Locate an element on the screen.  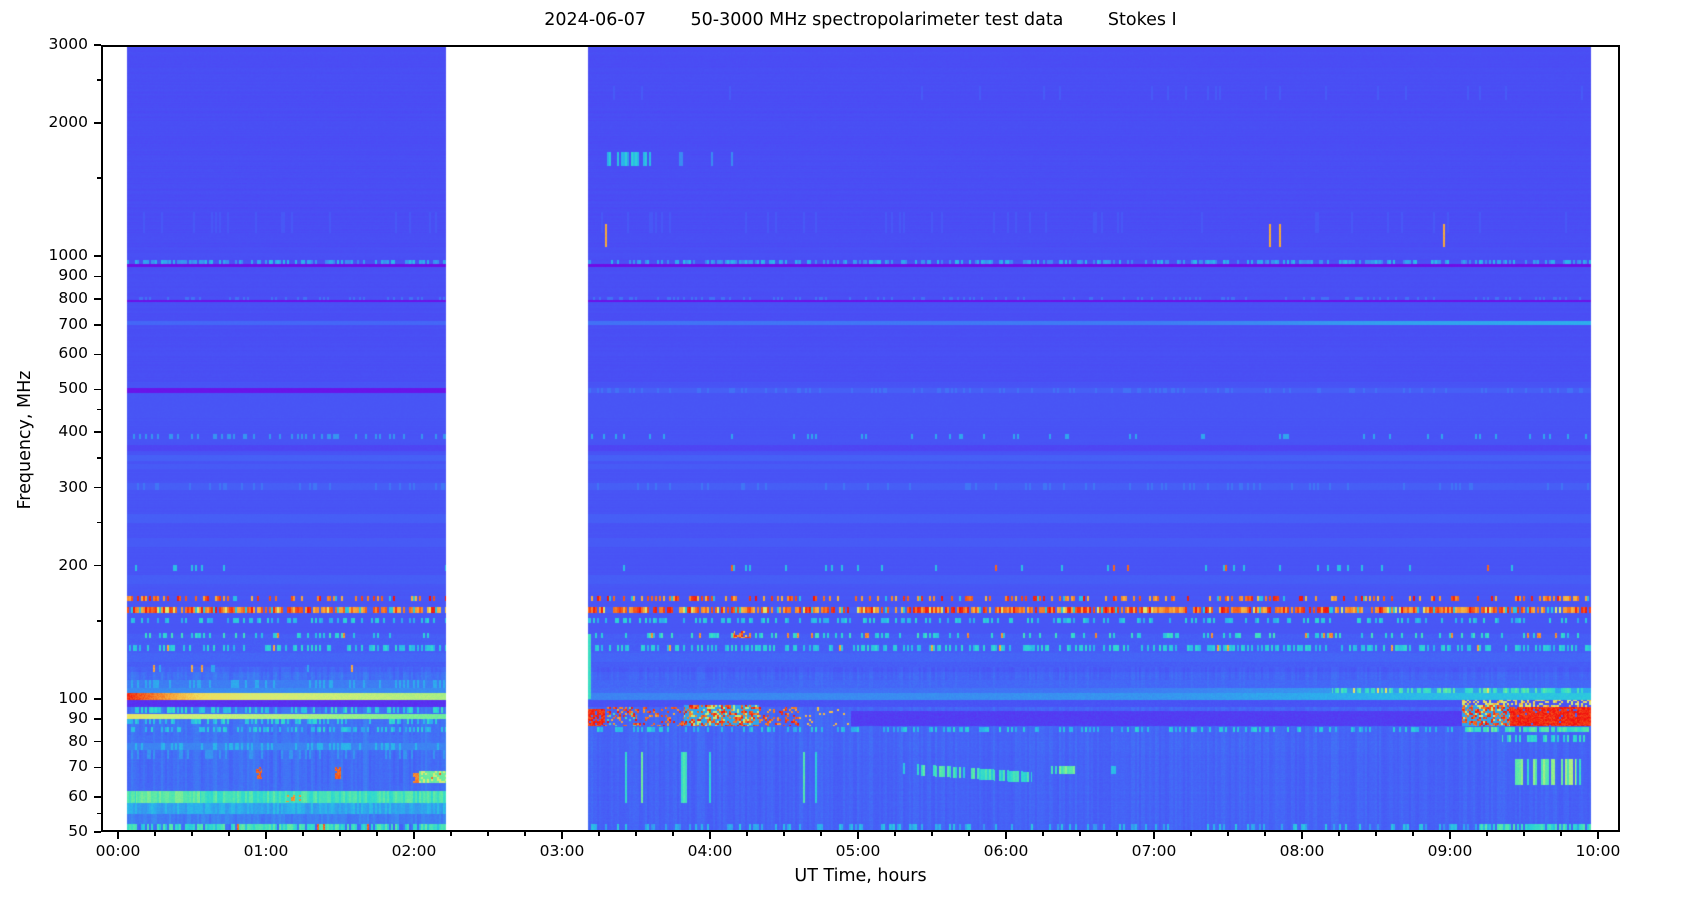
y-tick-label: 400 is located at coordinates (73, 431).